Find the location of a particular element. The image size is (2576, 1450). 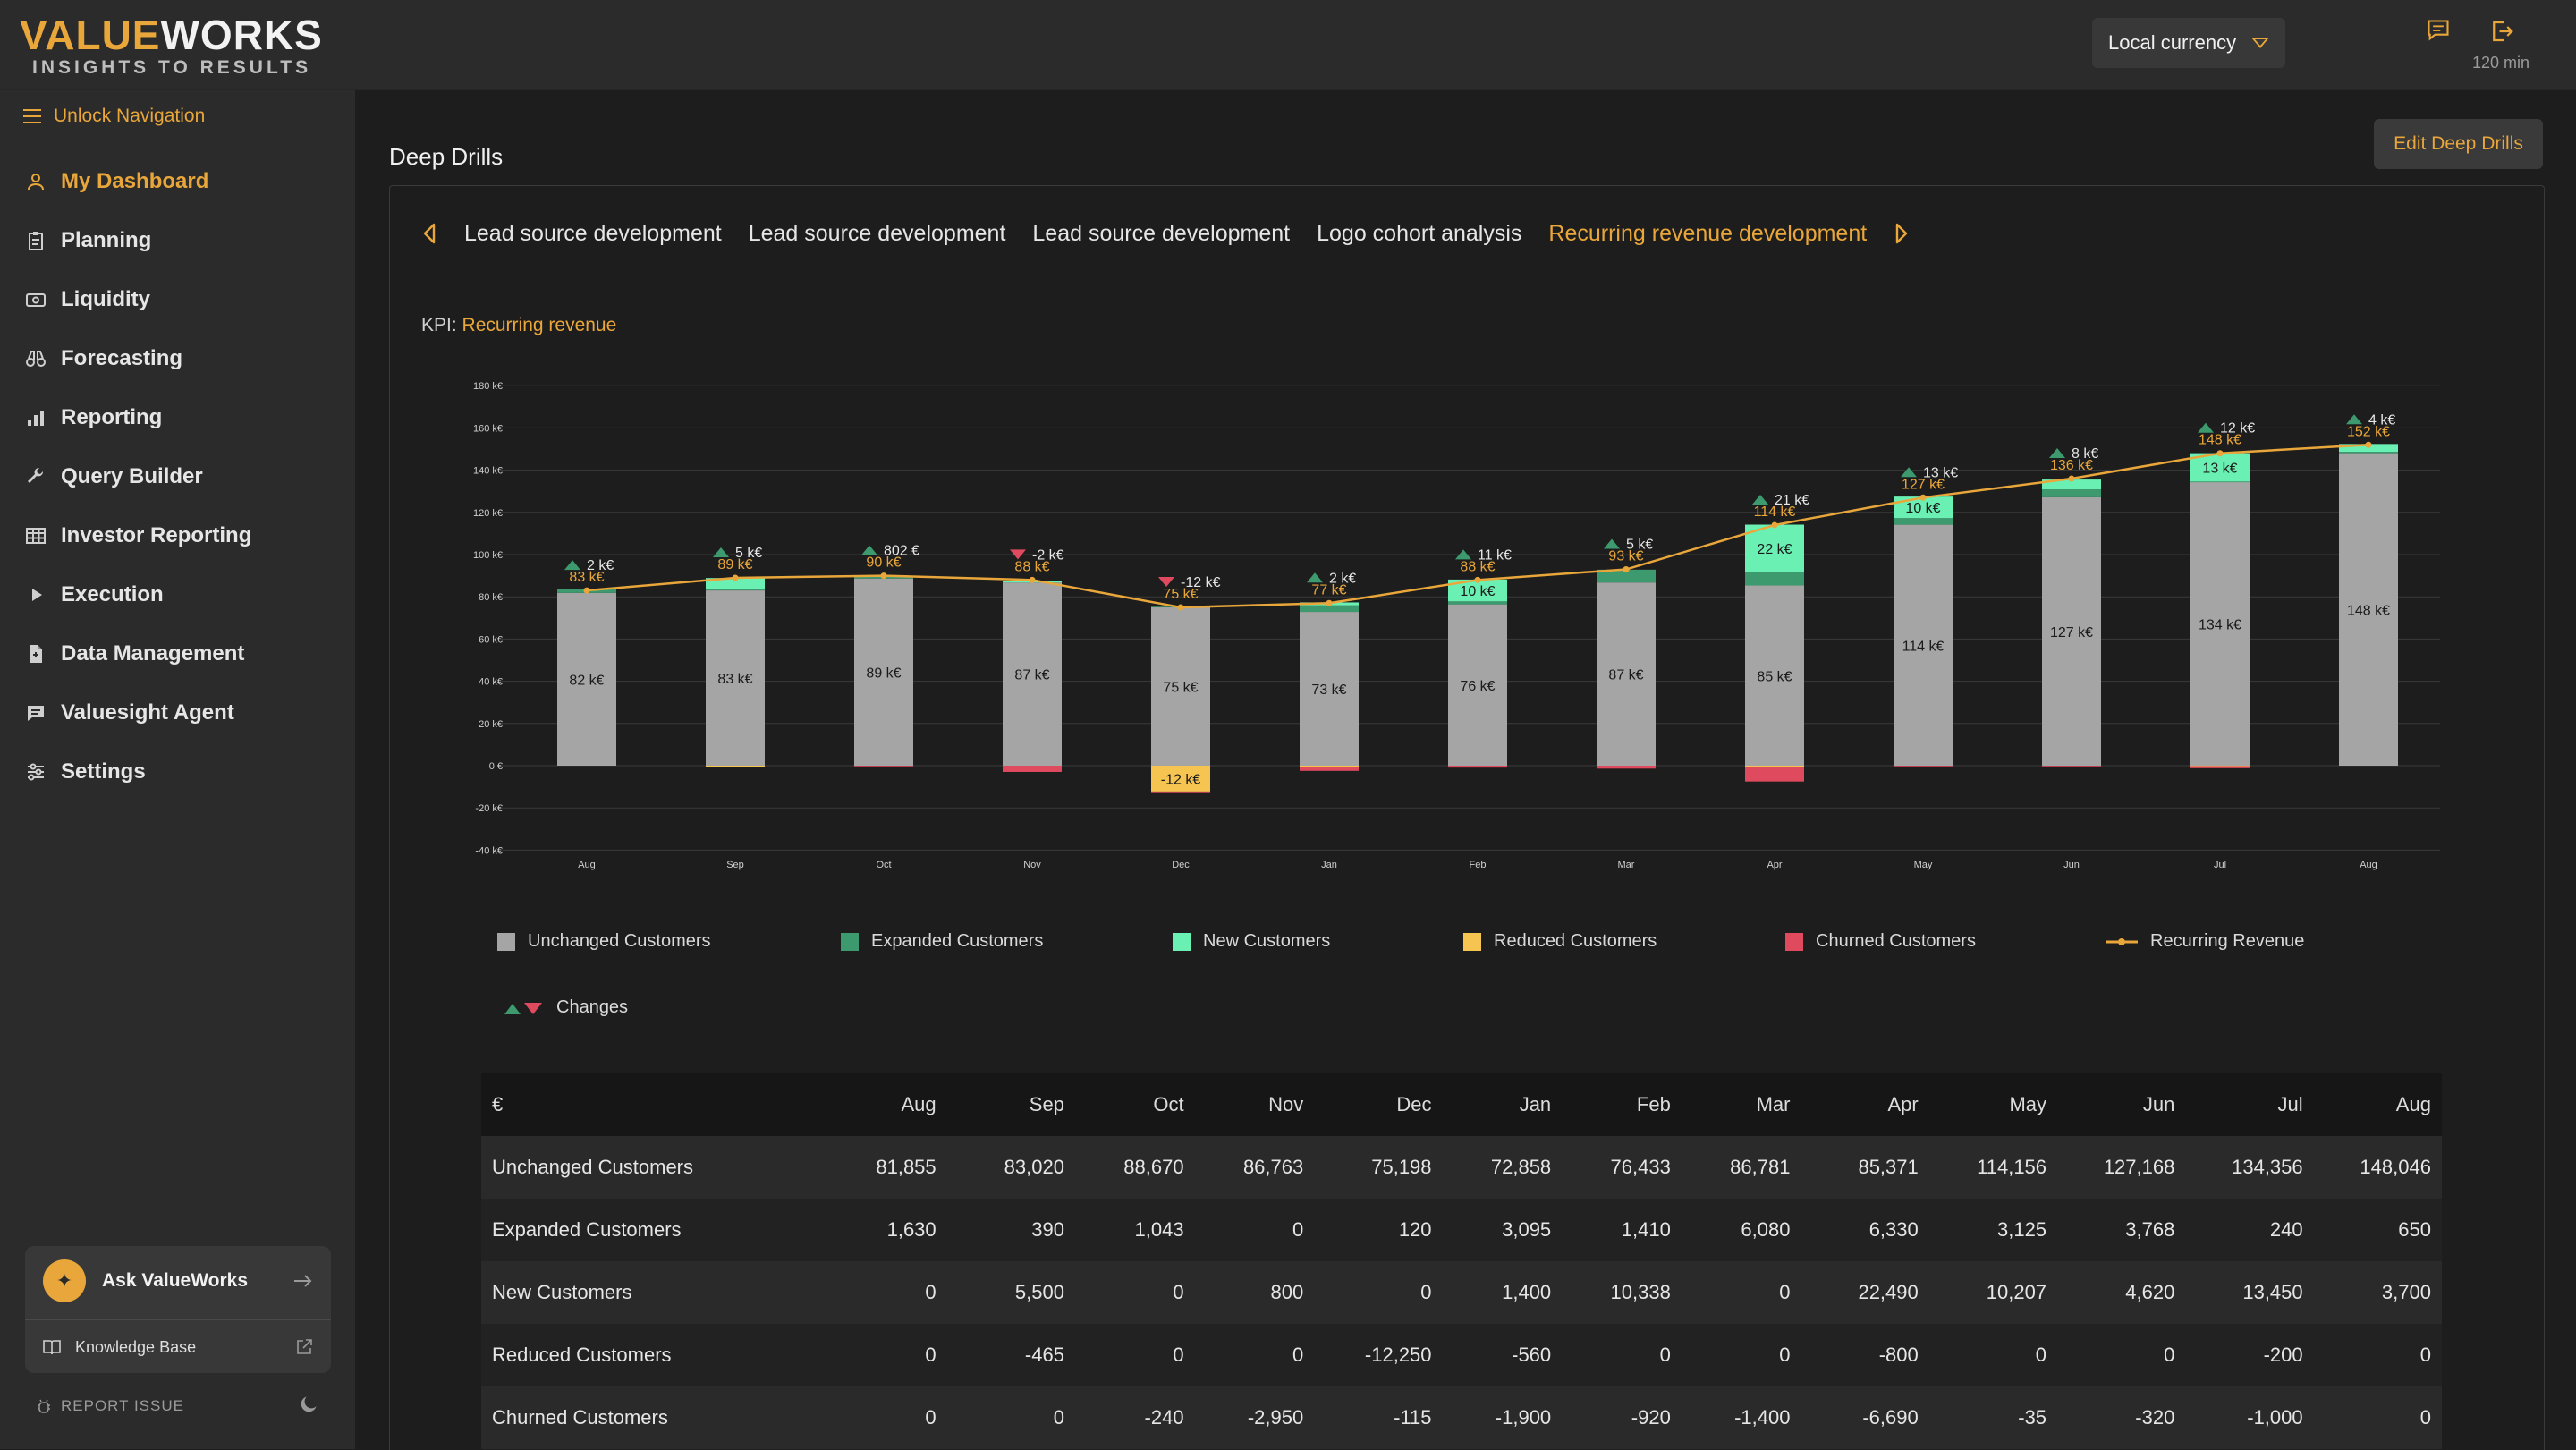

unlock-navigation-label: Unlock Navigation is located at coordinates (130, 116).